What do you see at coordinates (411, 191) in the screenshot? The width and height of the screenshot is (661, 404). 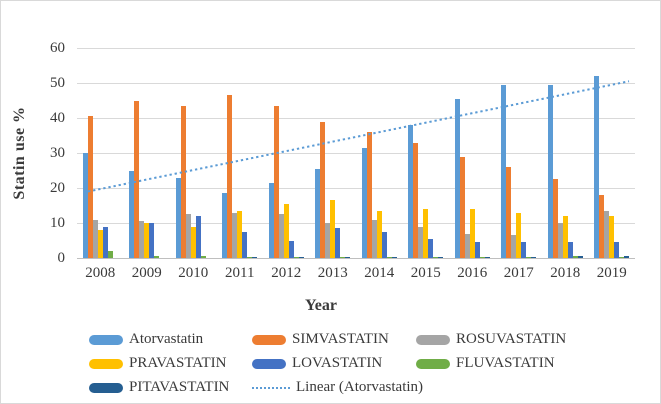 I see `bar-atorvastatin-2015` at bounding box center [411, 191].